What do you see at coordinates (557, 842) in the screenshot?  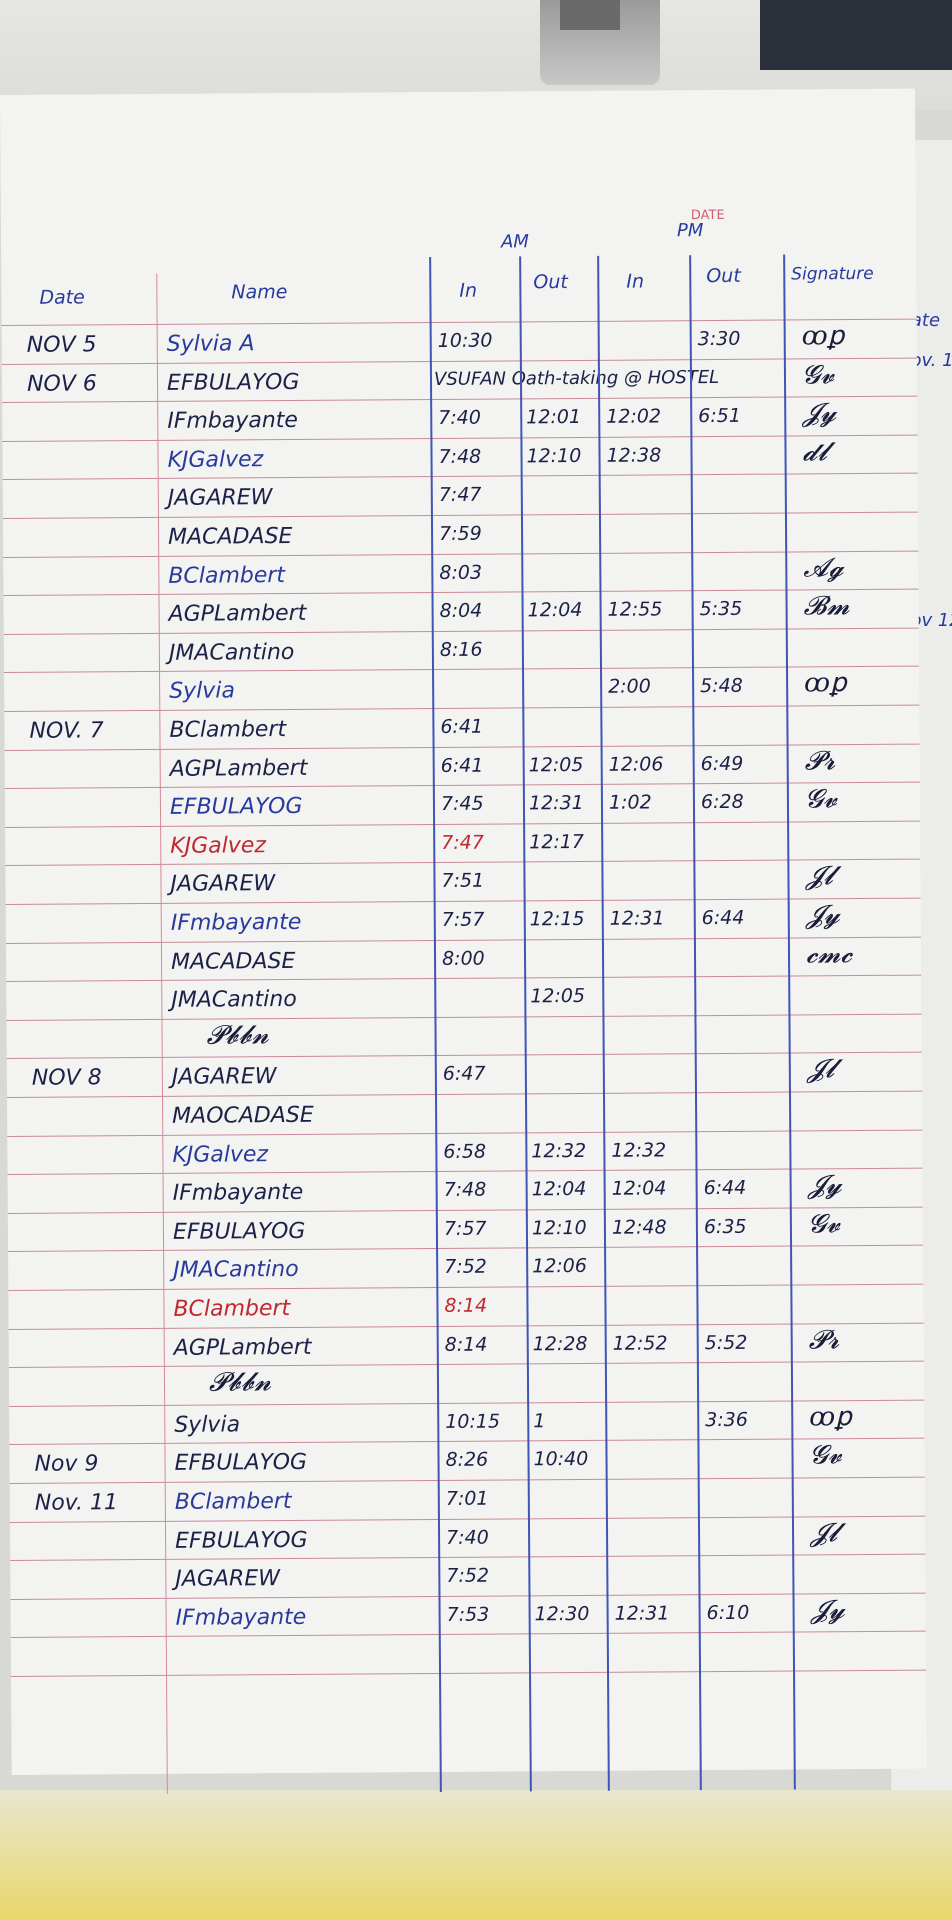 I see `am-out-cell: 12:17` at bounding box center [557, 842].